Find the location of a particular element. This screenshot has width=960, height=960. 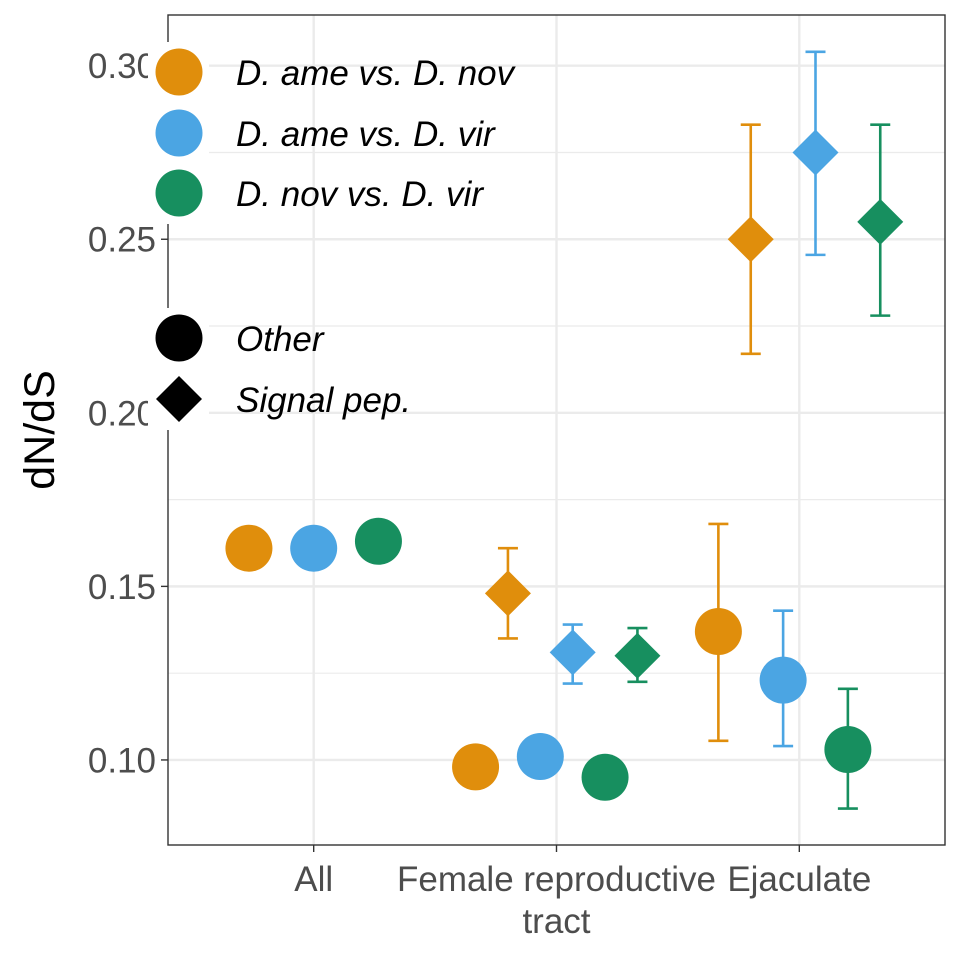

x-axis: All Female reproductive tract Ejaculate is located at coordinates (582, 893).